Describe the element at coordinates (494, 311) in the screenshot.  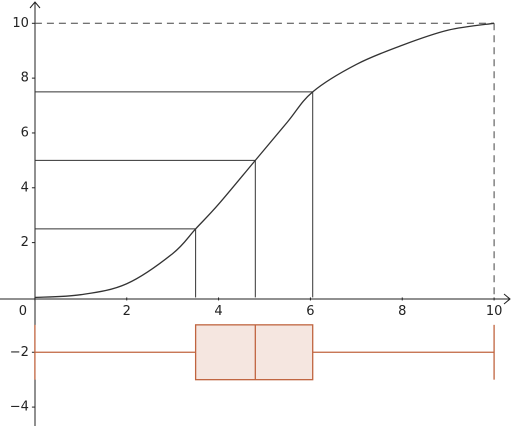
I see `x-tick-label: 10` at that location.